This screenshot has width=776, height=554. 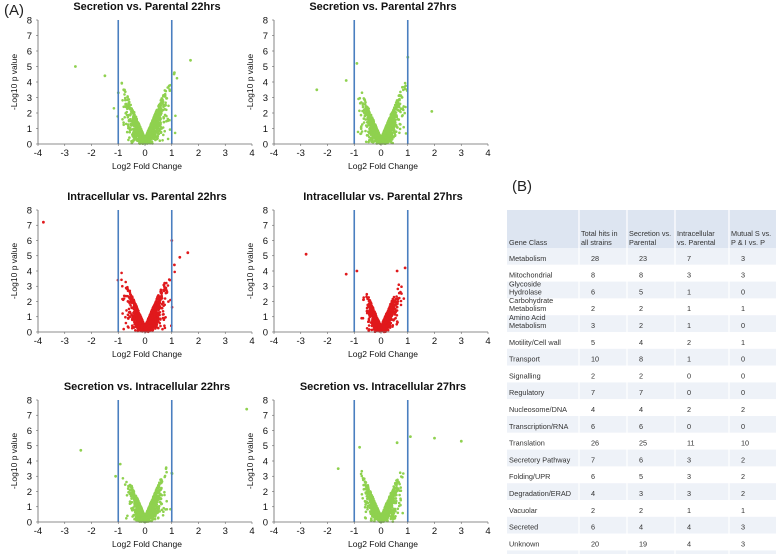 What do you see at coordinates (265, 302) in the screenshot?
I see `y-tick-label: 2` at bounding box center [265, 302].